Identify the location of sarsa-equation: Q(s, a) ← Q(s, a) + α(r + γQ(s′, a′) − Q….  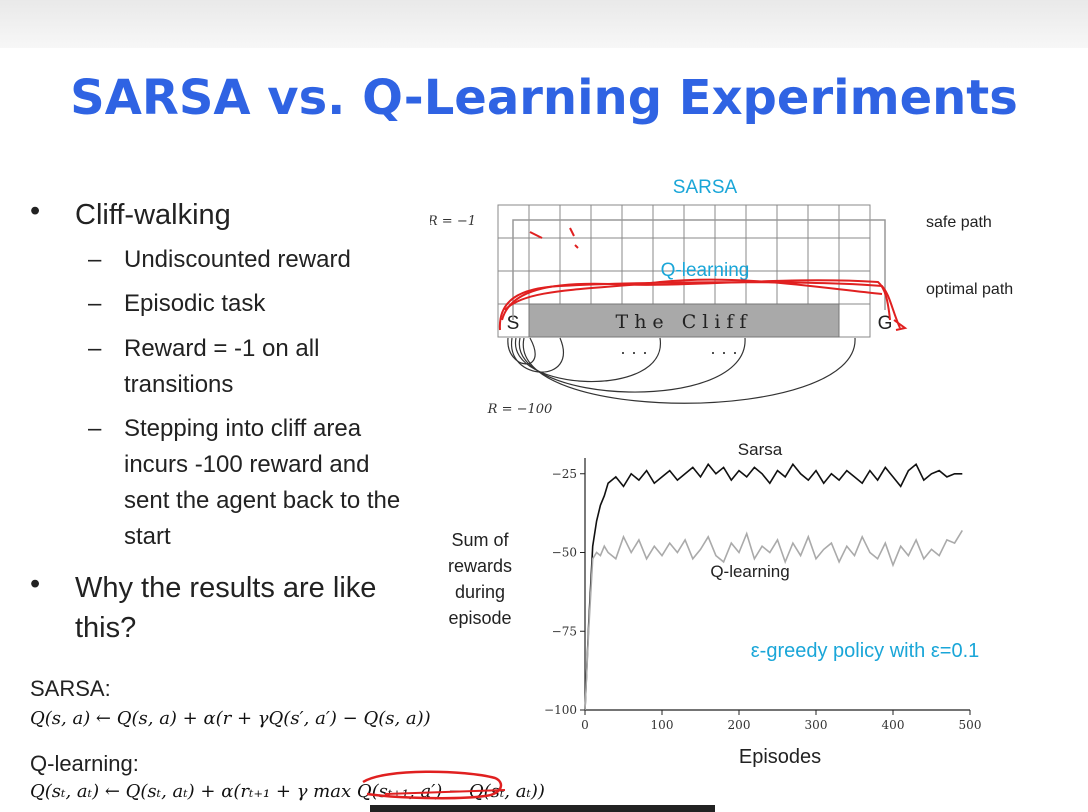
(230, 718).